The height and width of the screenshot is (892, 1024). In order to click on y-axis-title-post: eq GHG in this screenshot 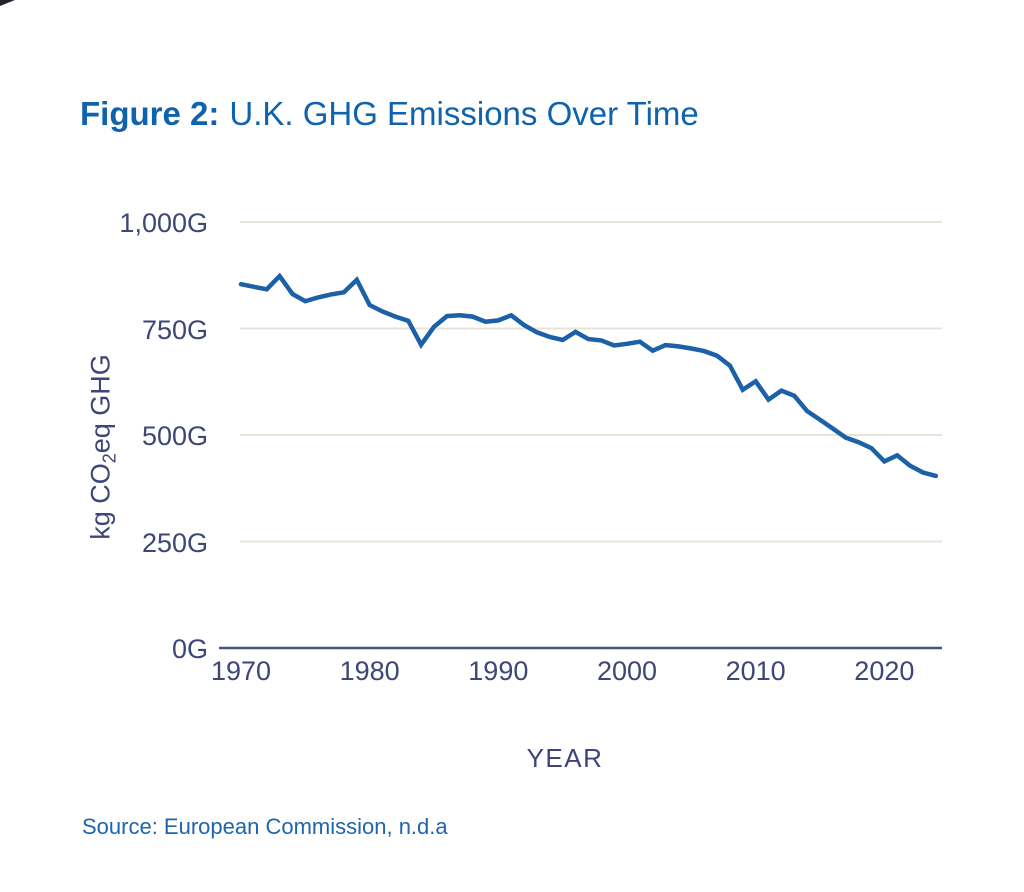, I will do `click(100, 404)`.